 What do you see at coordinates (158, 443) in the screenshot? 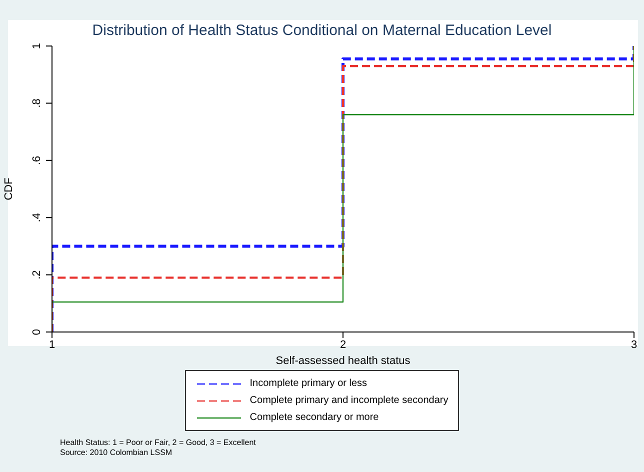
I see `text: Health Status: 1 = Poor or Fair, 2 = Good, 3 = Excellent` at bounding box center [158, 443].